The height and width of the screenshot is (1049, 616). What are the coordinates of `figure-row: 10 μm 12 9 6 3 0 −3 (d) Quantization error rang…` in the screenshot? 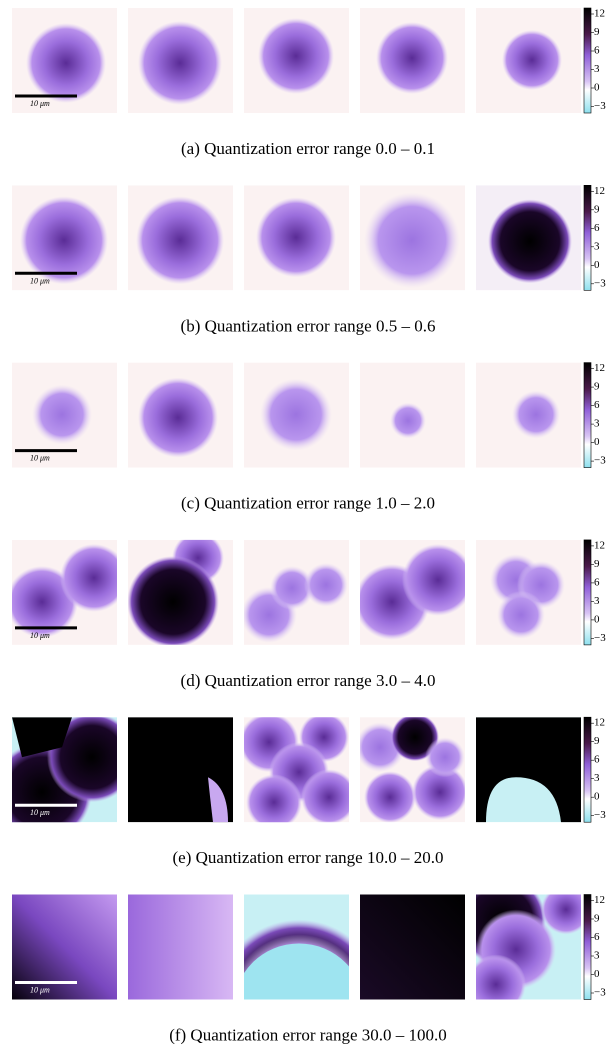 It's located at (309, 614).